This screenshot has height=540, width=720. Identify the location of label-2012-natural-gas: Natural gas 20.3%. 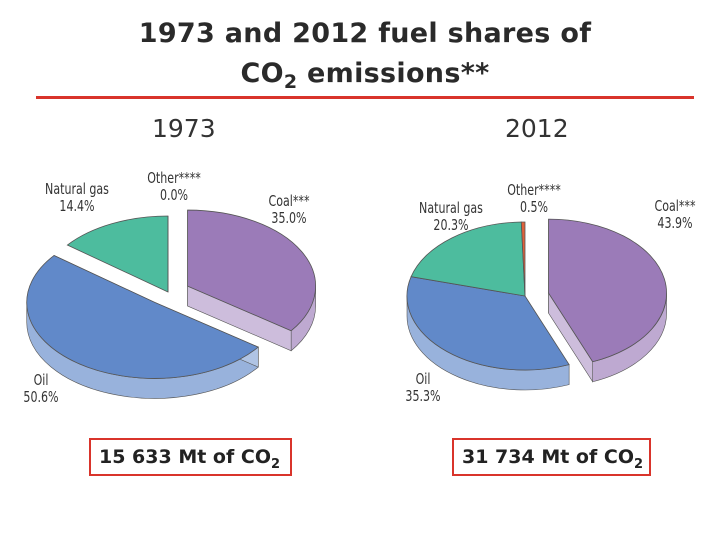
(451, 217).